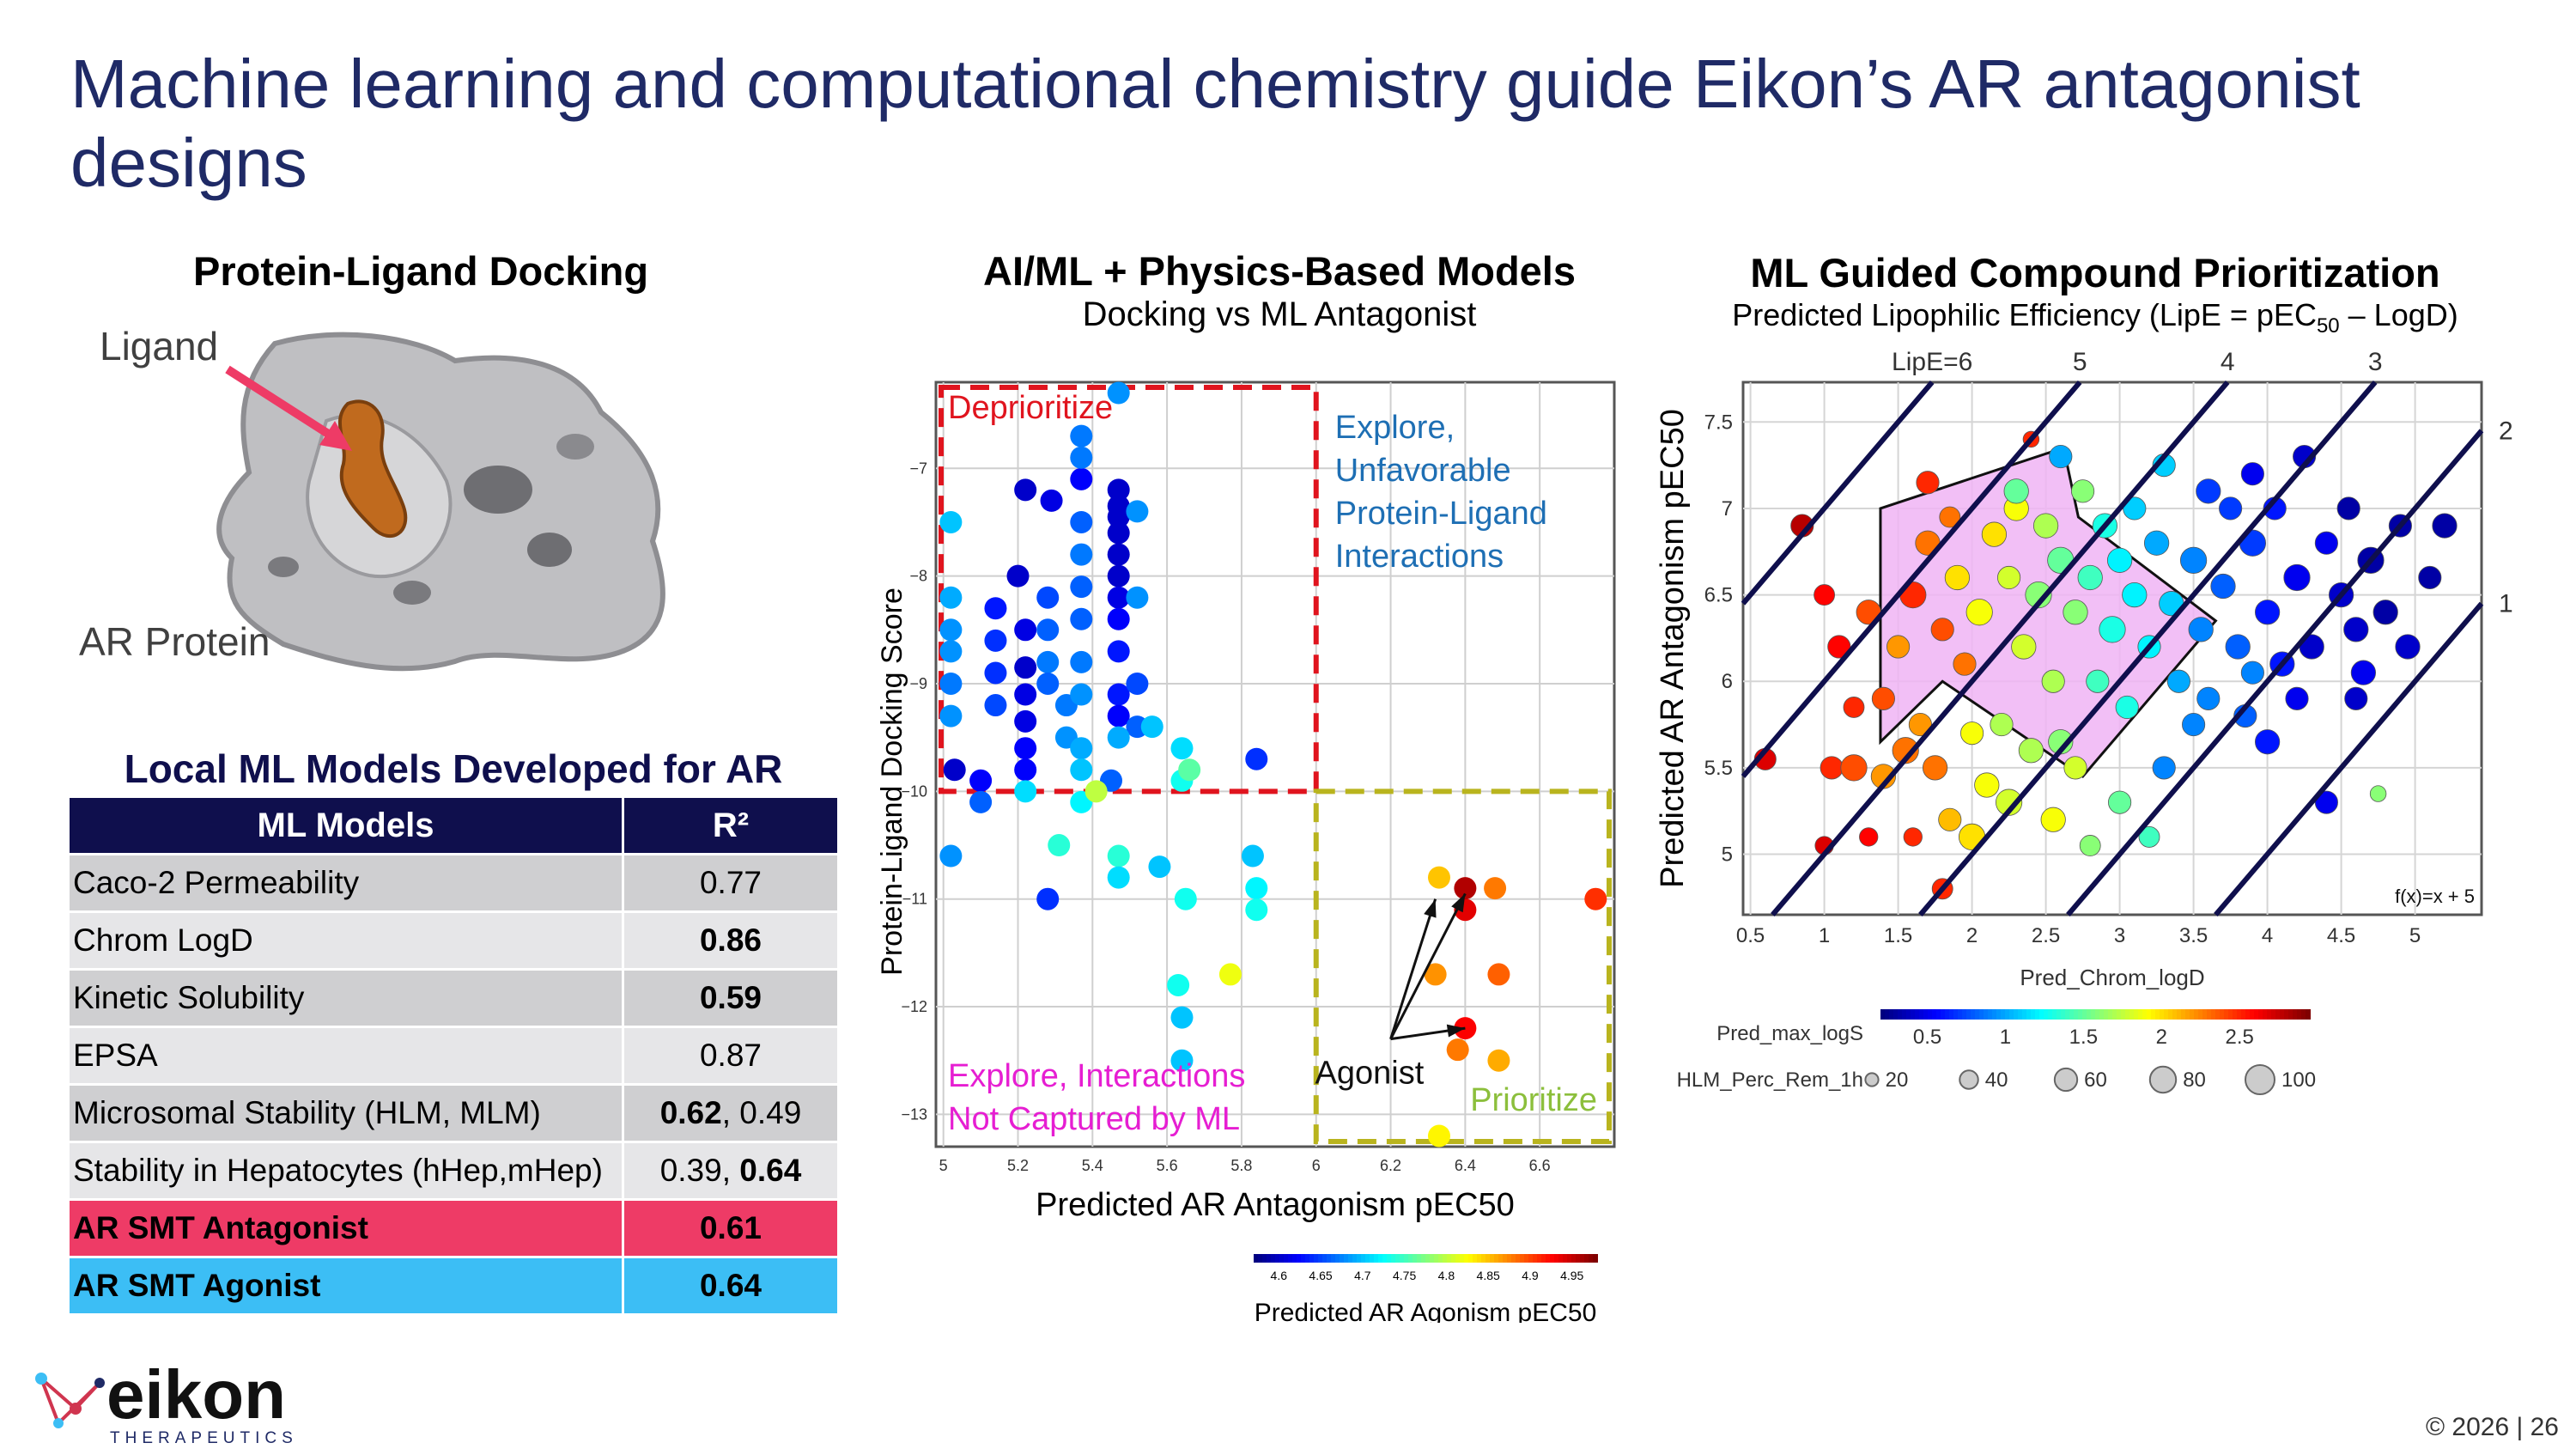 This screenshot has height=1449, width=2576. Describe the element at coordinates (1276, 1205) in the screenshot. I see `x-axis-label: Predicted AR Antagonism pEC50` at that location.